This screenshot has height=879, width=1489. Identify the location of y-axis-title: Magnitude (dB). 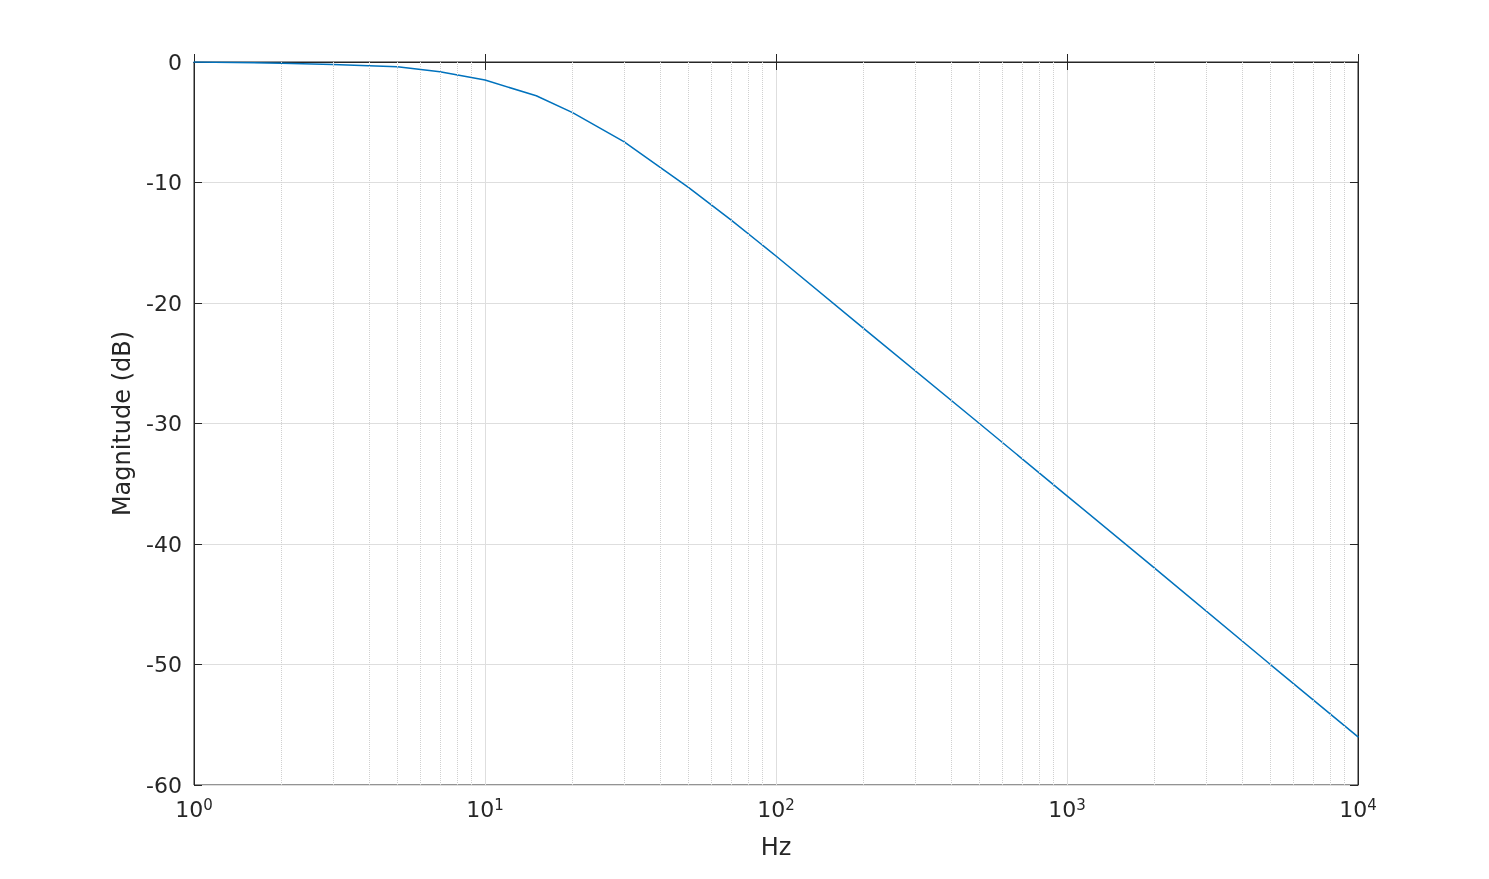
(122, 423).